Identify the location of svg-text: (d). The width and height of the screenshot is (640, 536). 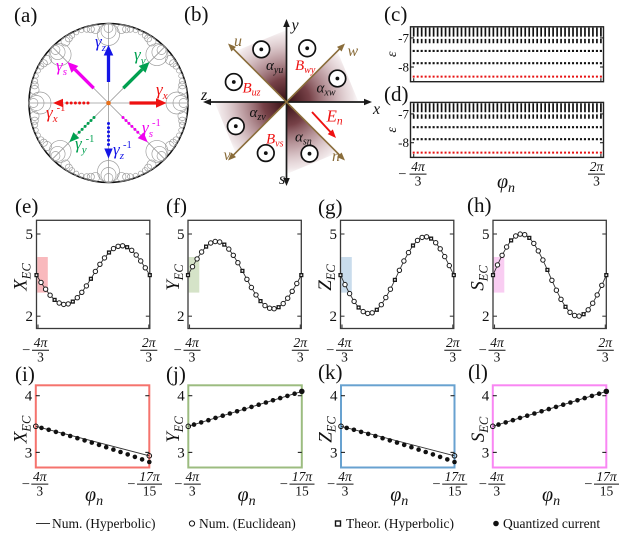
(396, 94).